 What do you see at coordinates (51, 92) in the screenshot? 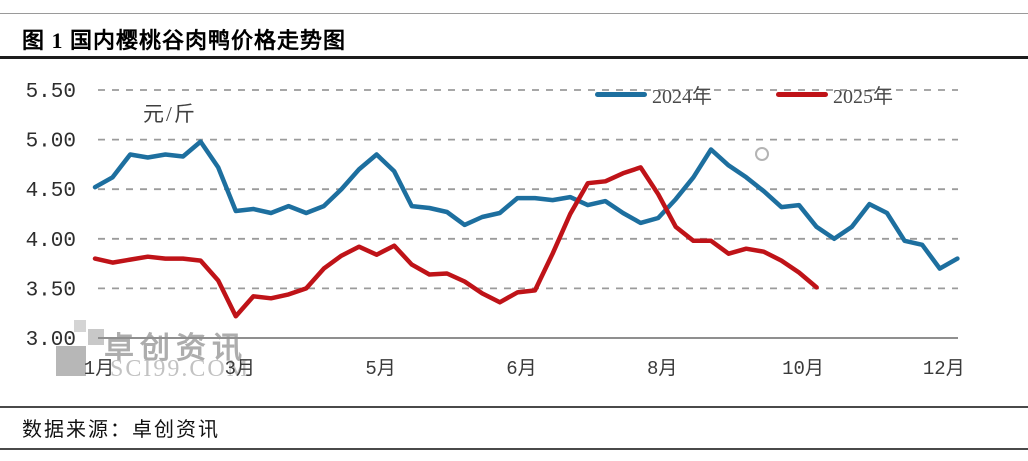
I see `y-tick-label: 5.50` at bounding box center [51, 92].